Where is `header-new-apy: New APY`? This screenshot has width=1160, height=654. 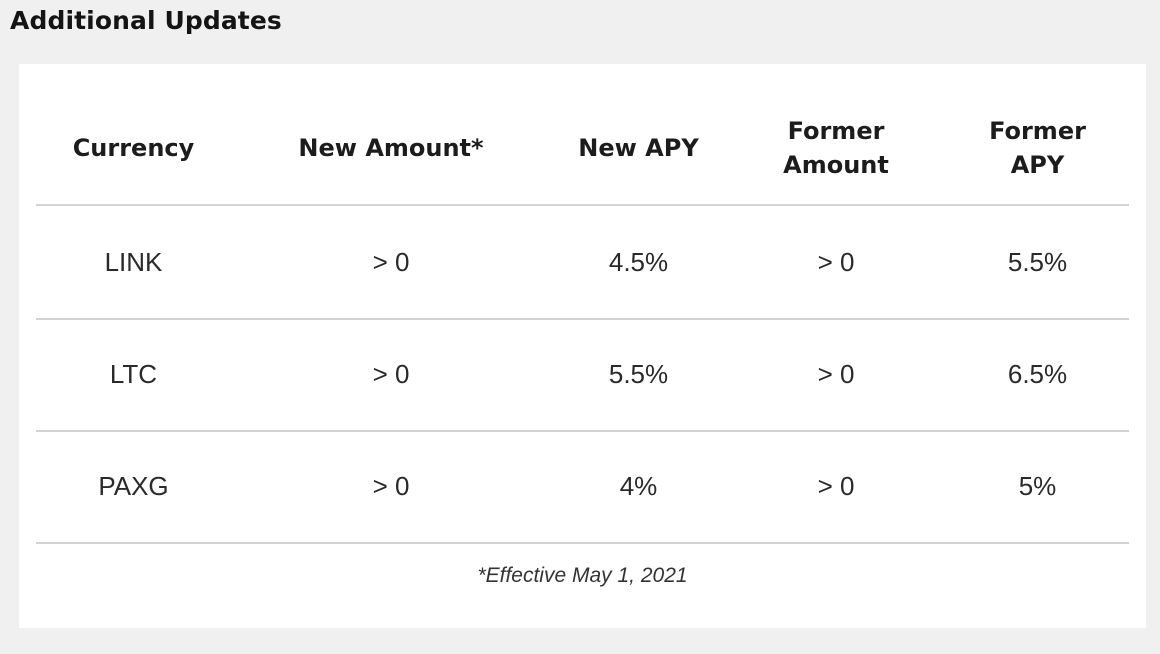
header-new-apy: New APY is located at coordinates (638, 134).